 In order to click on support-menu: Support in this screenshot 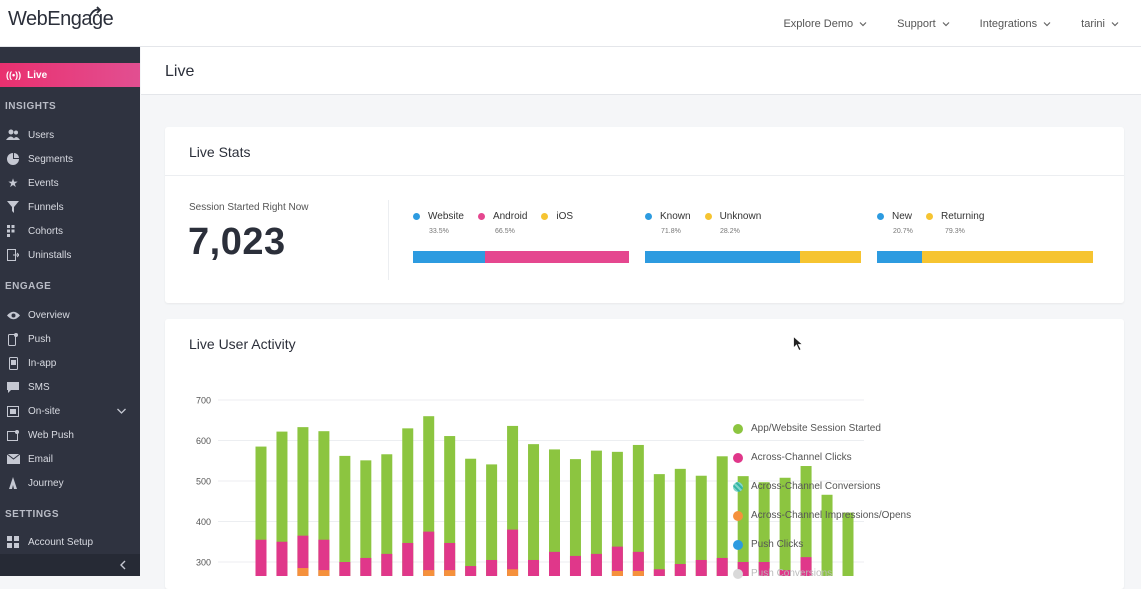, I will do `click(923, 24)`.